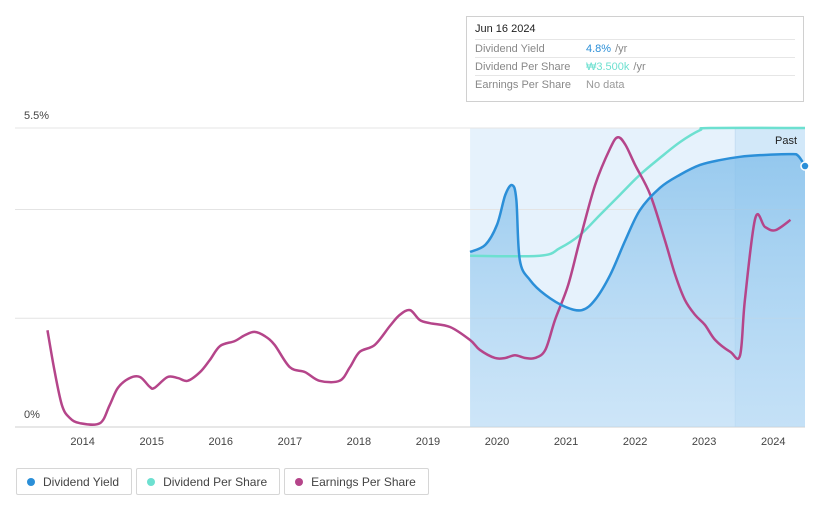 This screenshot has width=821, height=508. Describe the element at coordinates (510, 48) in the screenshot. I see `tooltip-label: Dividend Yield` at that location.